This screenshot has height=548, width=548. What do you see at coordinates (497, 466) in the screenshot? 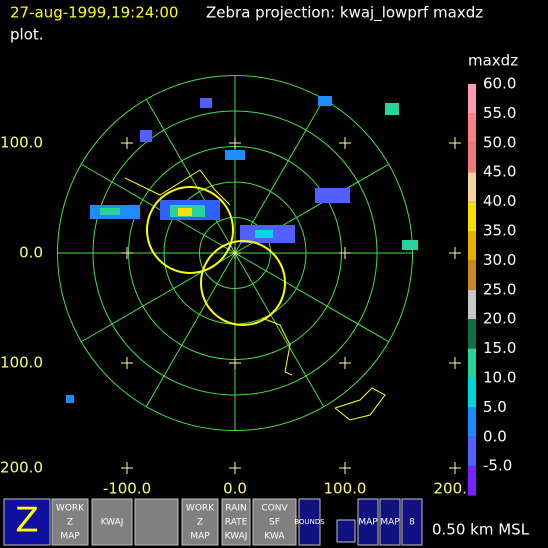
I see `colorbar-label: -5.0` at bounding box center [497, 466].